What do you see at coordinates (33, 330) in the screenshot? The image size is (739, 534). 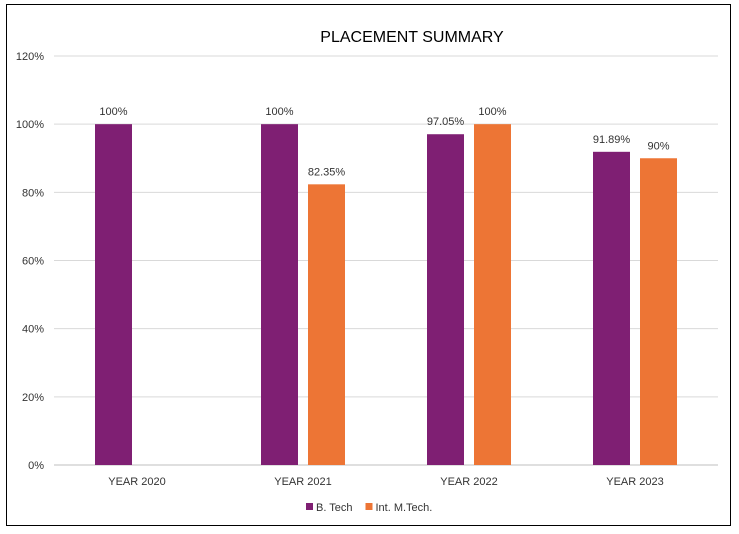 I see `y-tick-label: 40%` at bounding box center [33, 330].